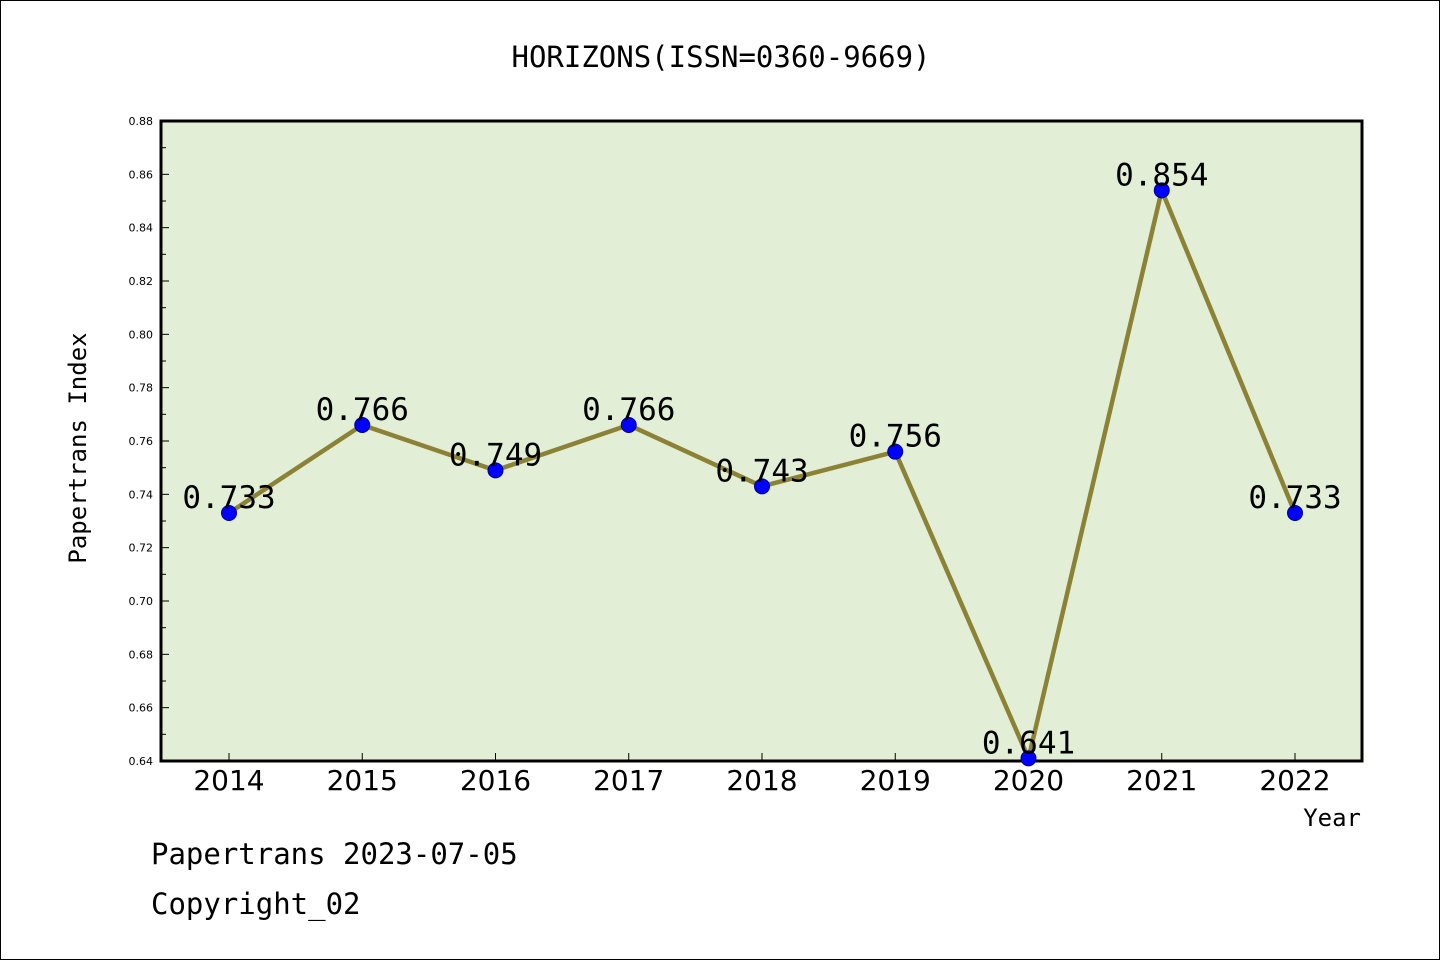  Describe the element at coordinates (141, 121) in the screenshot. I see `y-tick-label: 0.88` at that location.